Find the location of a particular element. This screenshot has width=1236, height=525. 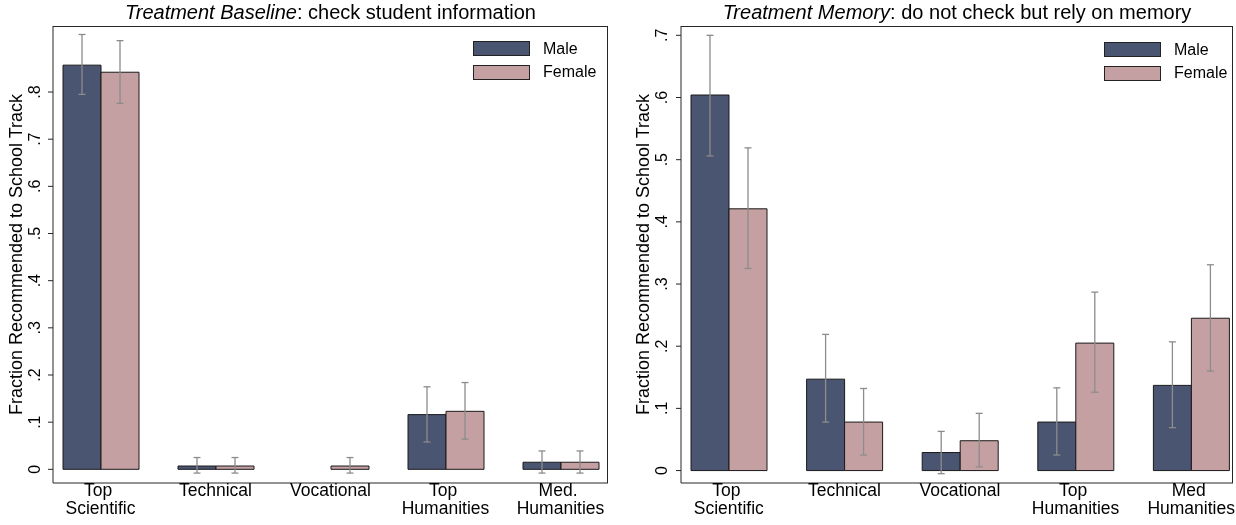

y-tick-label: .8 is located at coordinates (35, 92).